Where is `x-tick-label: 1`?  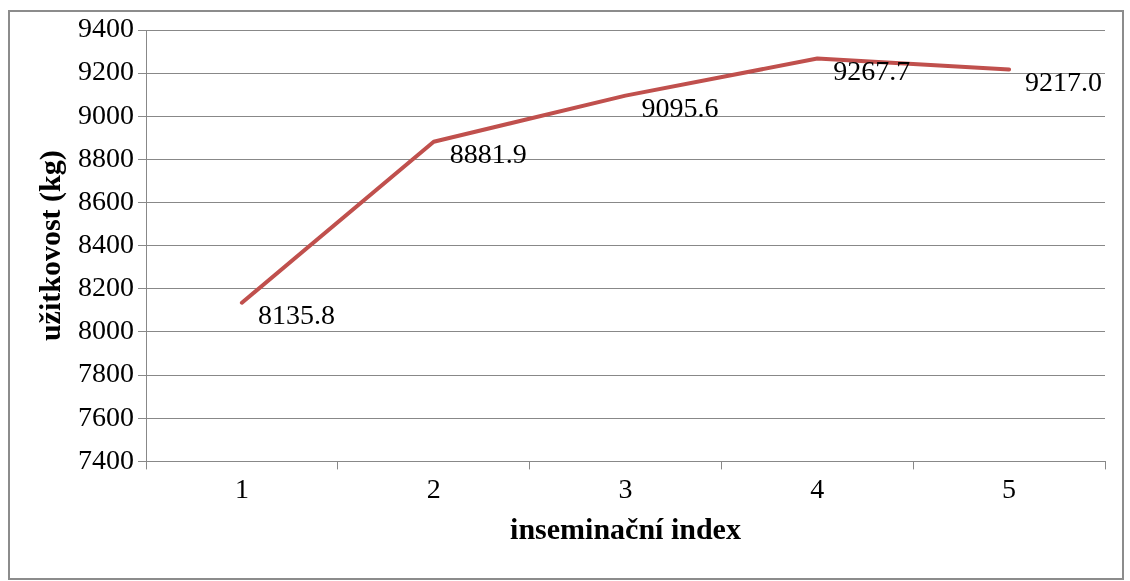 x-tick-label: 1 is located at coordinates (241, 488).